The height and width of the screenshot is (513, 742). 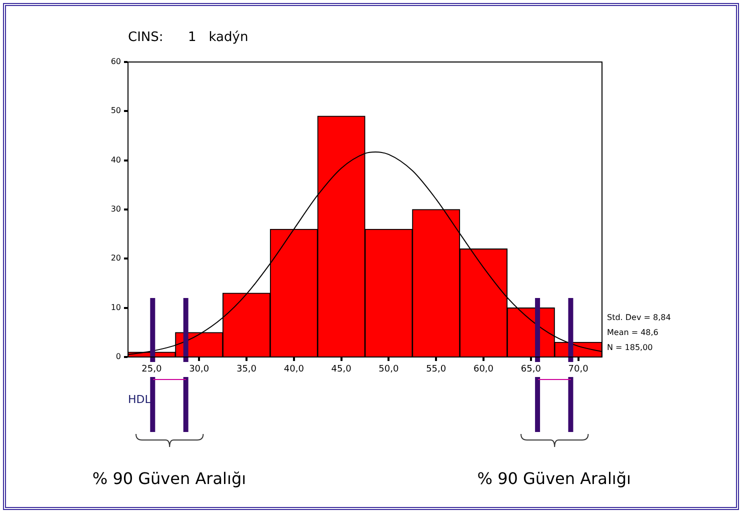 What do you see at coordinates (246, 369) in the screenshot?
I see `x-tick-label: 35,0` at bounding box center [246, 369].